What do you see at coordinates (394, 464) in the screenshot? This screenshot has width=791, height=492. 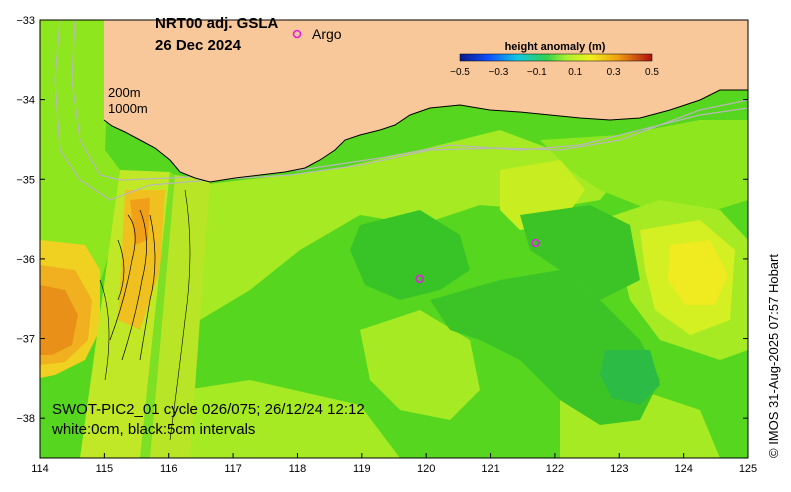 I see `x-axis: 114 115 116 117 118 119 120 121 122 123 124 125` at bounding box center [394, 464].